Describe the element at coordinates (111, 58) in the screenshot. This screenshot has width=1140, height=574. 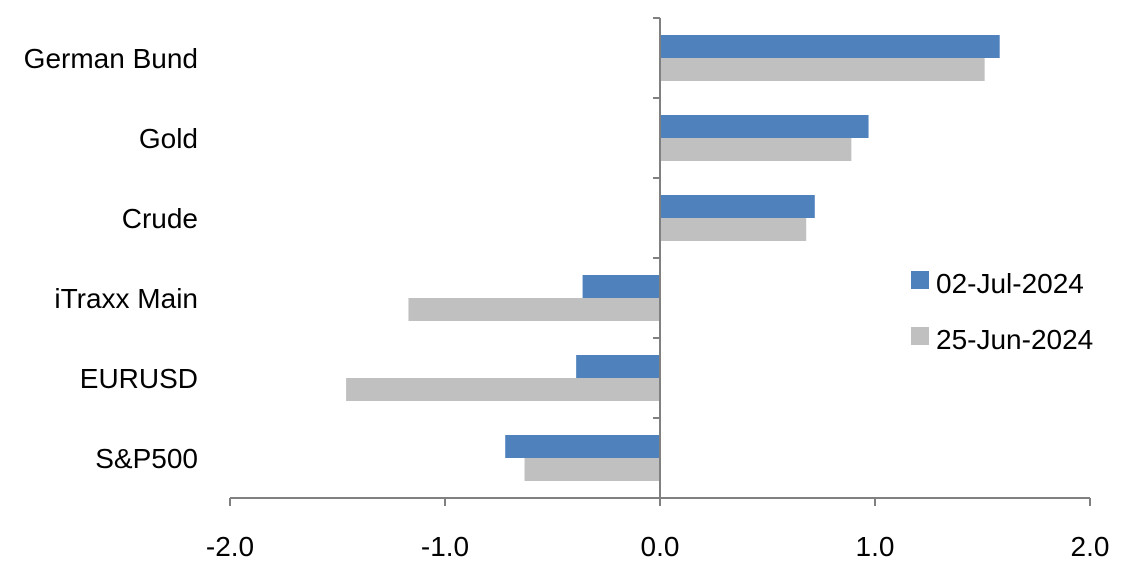
I see `category-label: German Bund` at that location.